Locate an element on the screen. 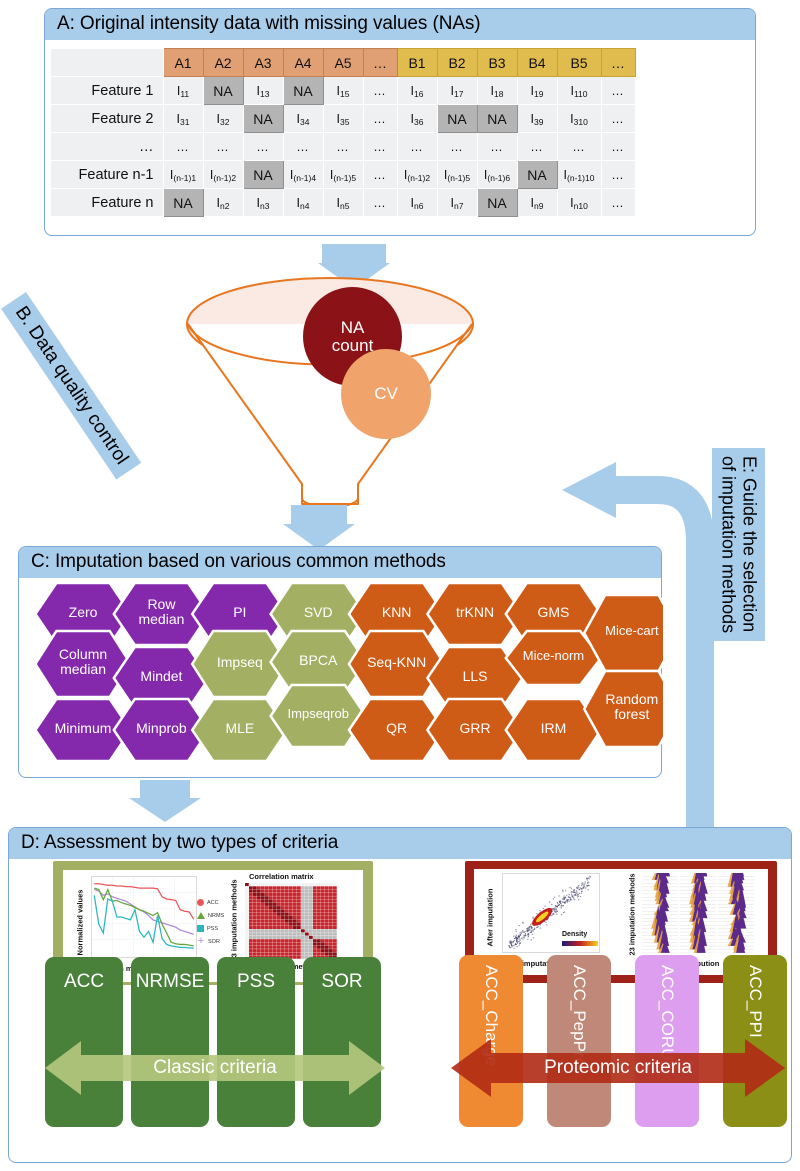 This screenshot has width=800, height=1171. hex-column-median is located at coordinates (83, 664).